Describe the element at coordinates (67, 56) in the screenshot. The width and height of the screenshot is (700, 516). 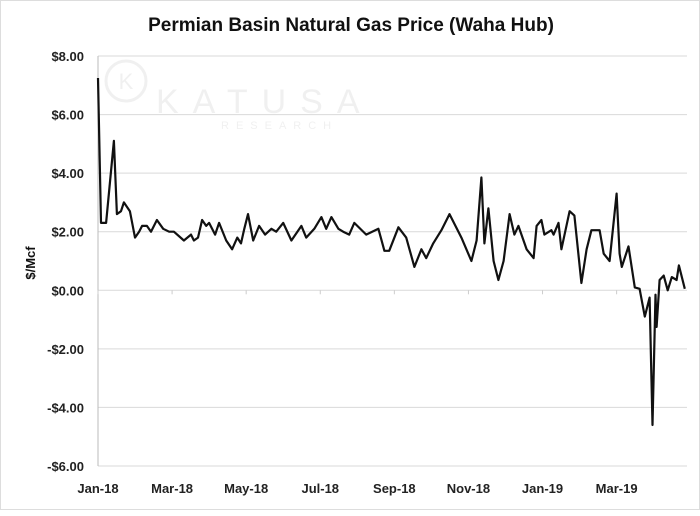
I see `y-tick-label: $8.00` at that location.